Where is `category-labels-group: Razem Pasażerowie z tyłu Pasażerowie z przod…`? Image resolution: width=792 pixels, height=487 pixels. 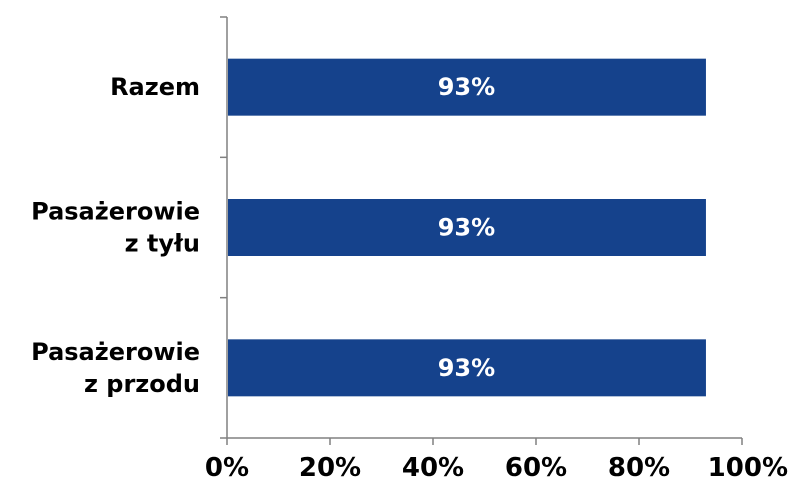 category-labels-group: Razem Pasażerowie z tyłu Pasażerowie z przod… is located at coordinates (115, 235).